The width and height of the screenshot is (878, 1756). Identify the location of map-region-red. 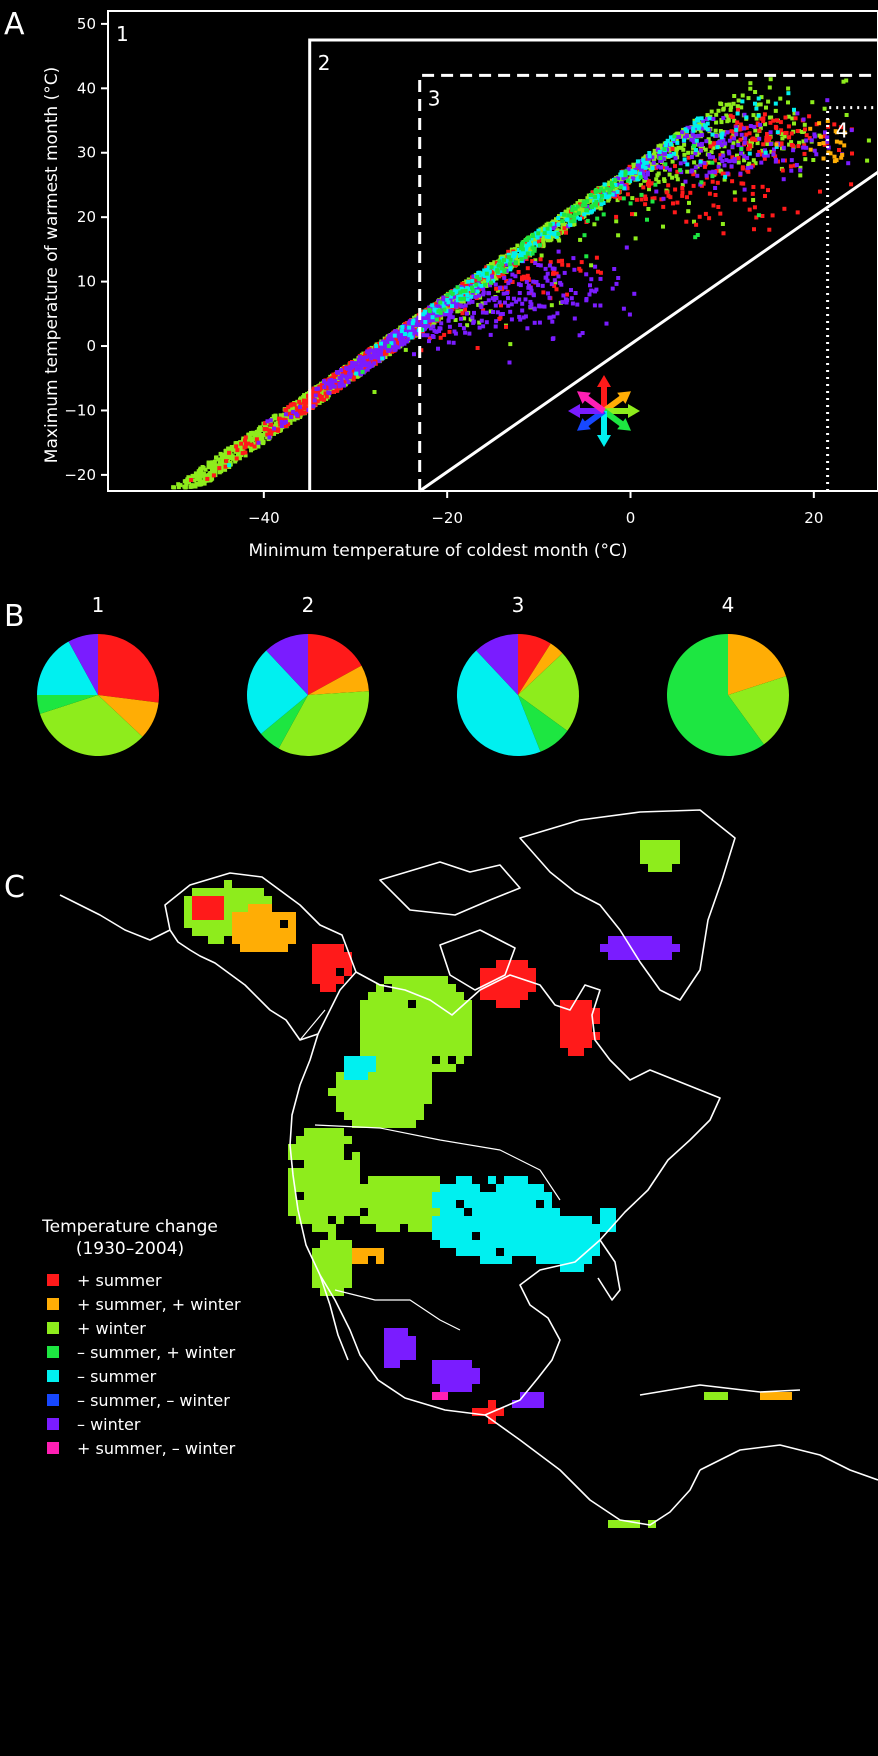
(332, 968).